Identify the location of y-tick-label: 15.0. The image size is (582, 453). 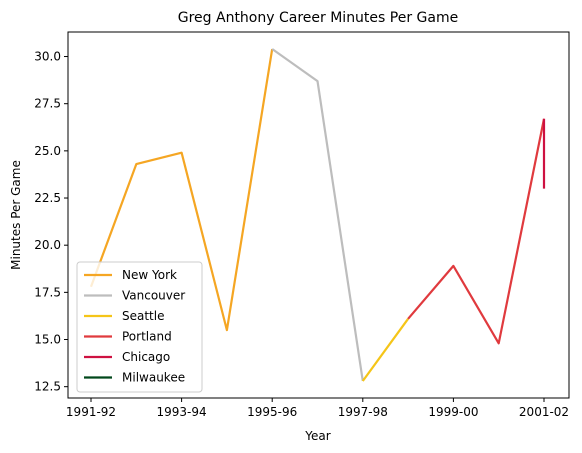
(47, 340).